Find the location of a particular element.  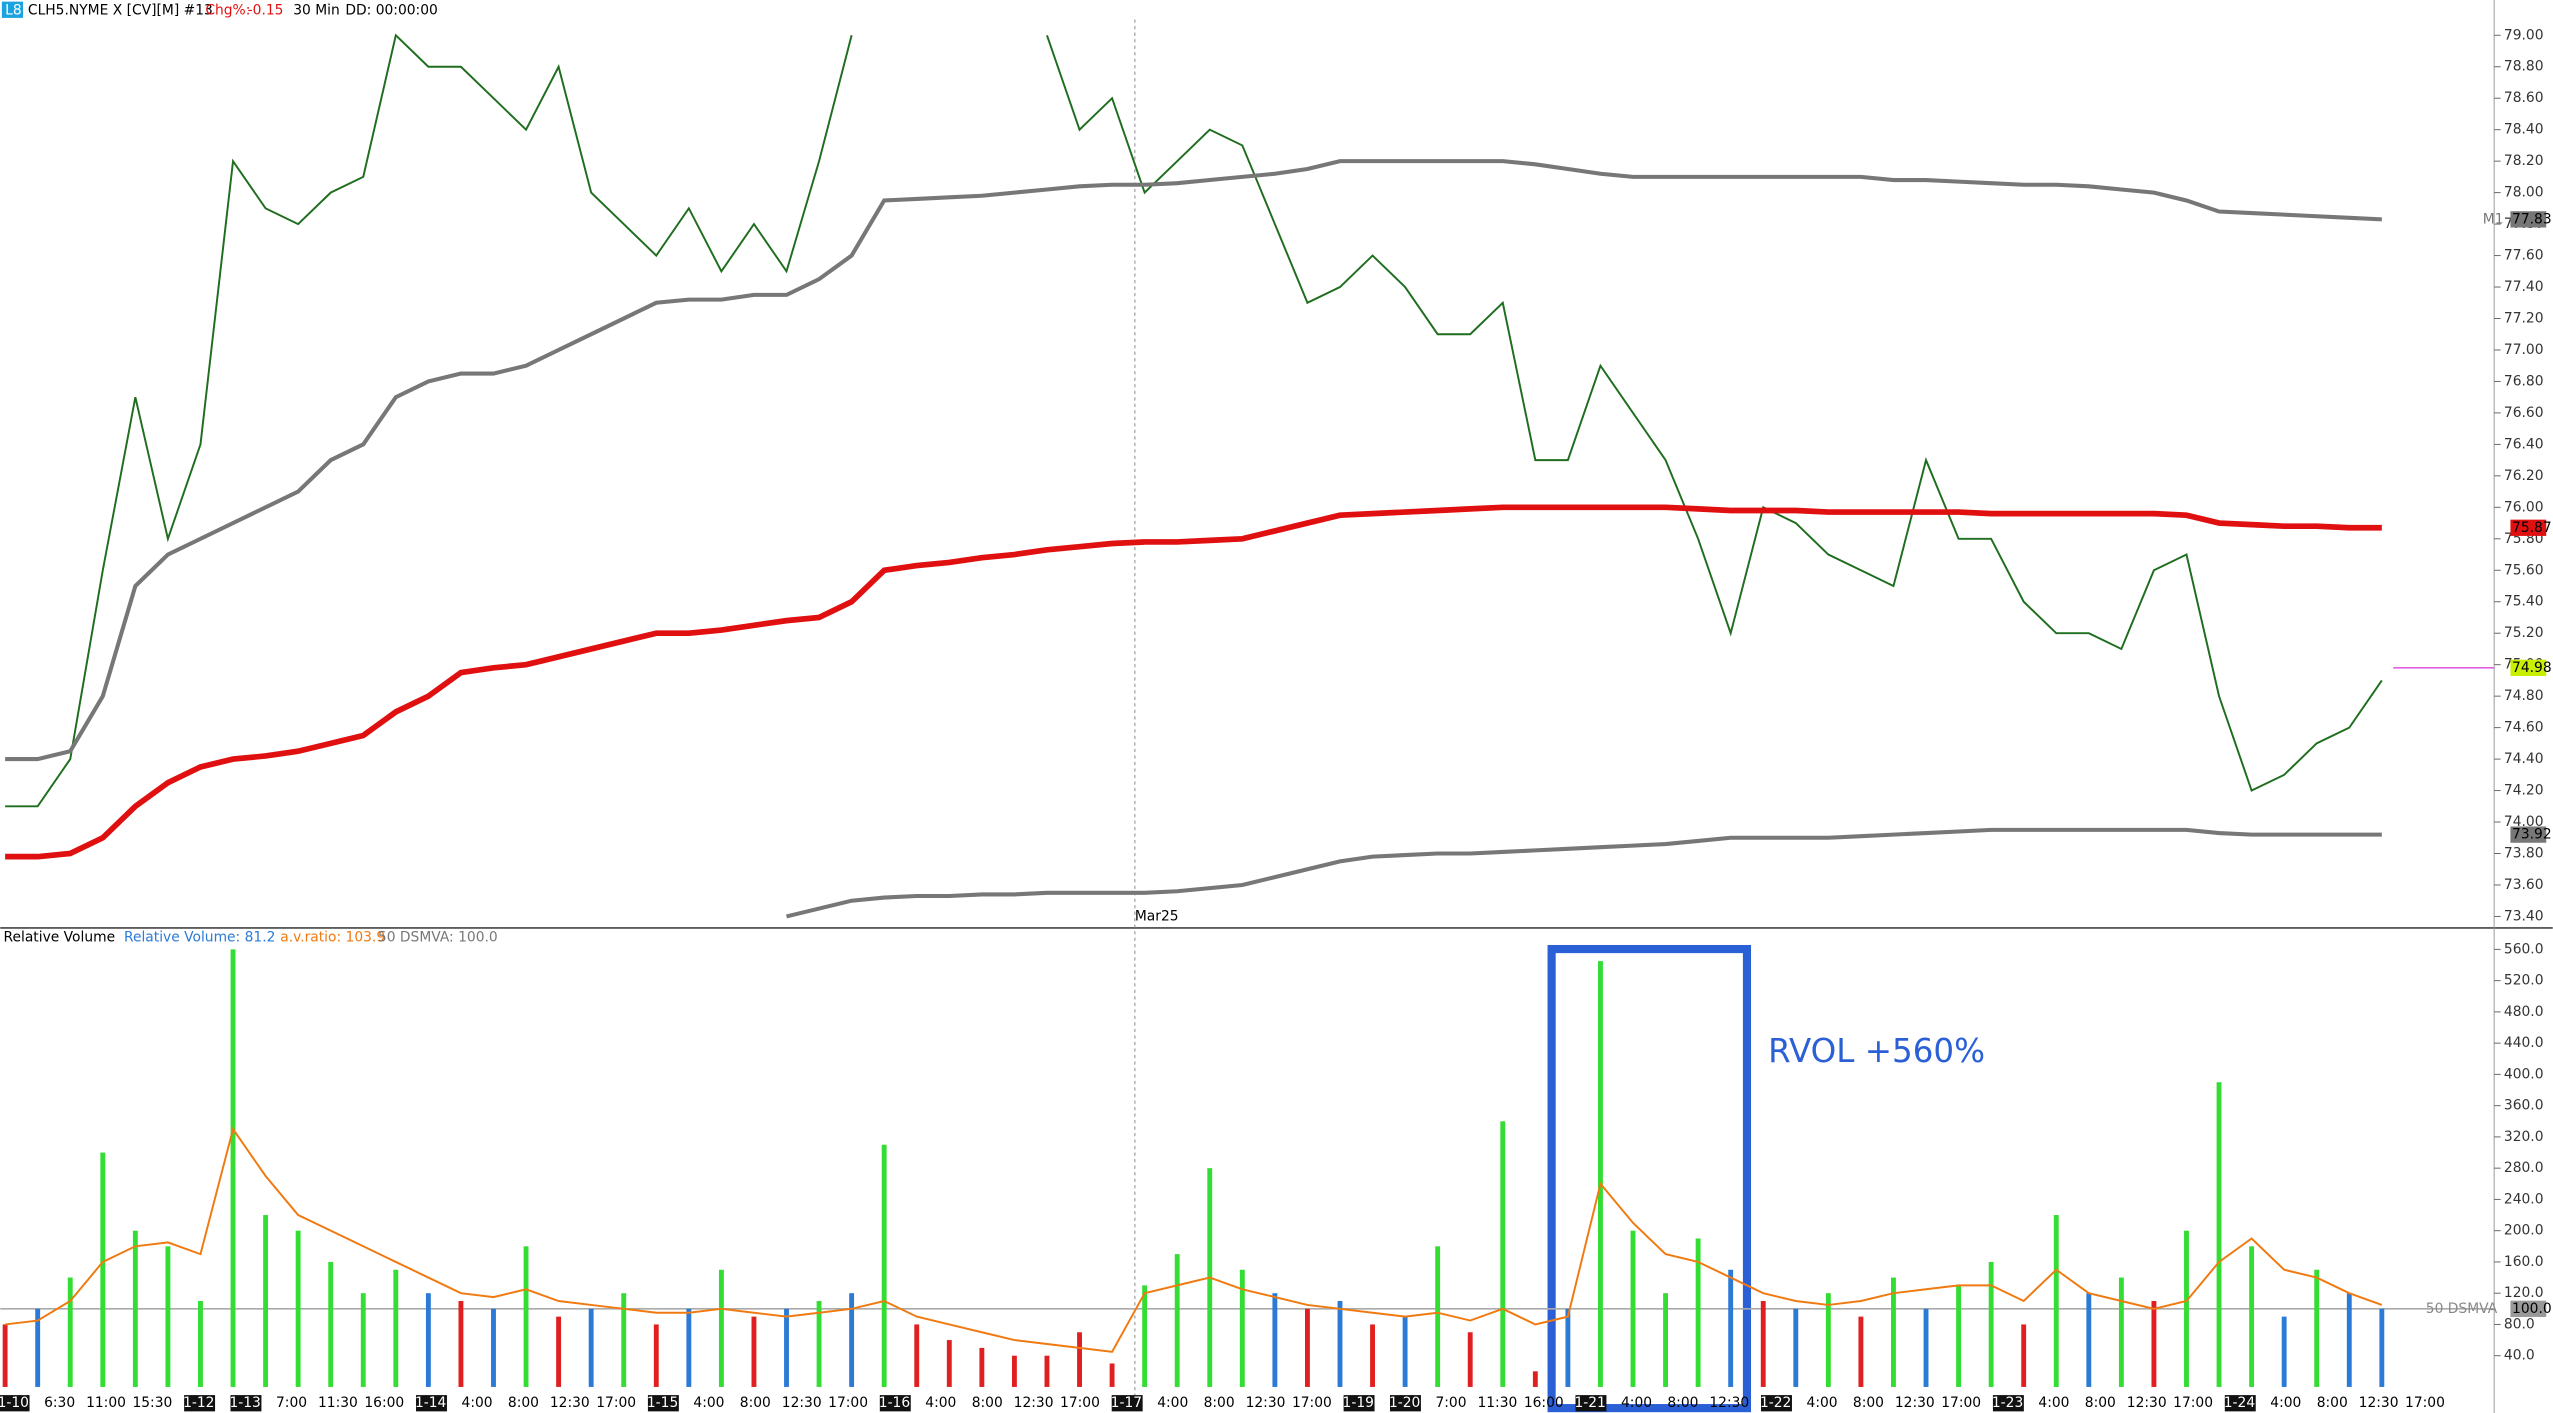

y-tick-label: 280.0 is located at coordinates (2524, 1168).